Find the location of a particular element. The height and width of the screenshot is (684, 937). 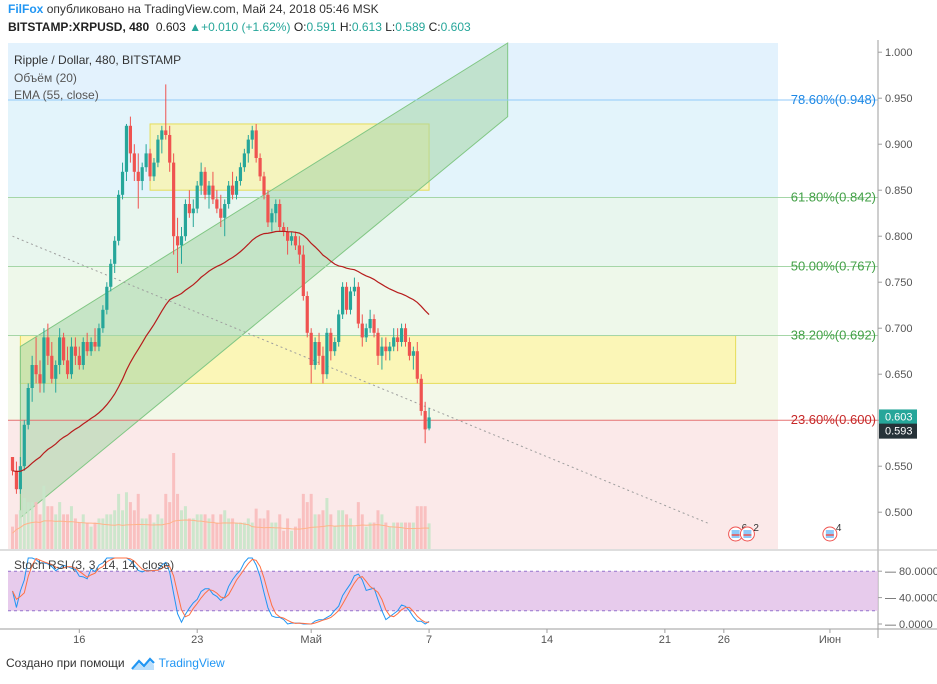

event-markers: 624 is located at coordinates (785, 532).